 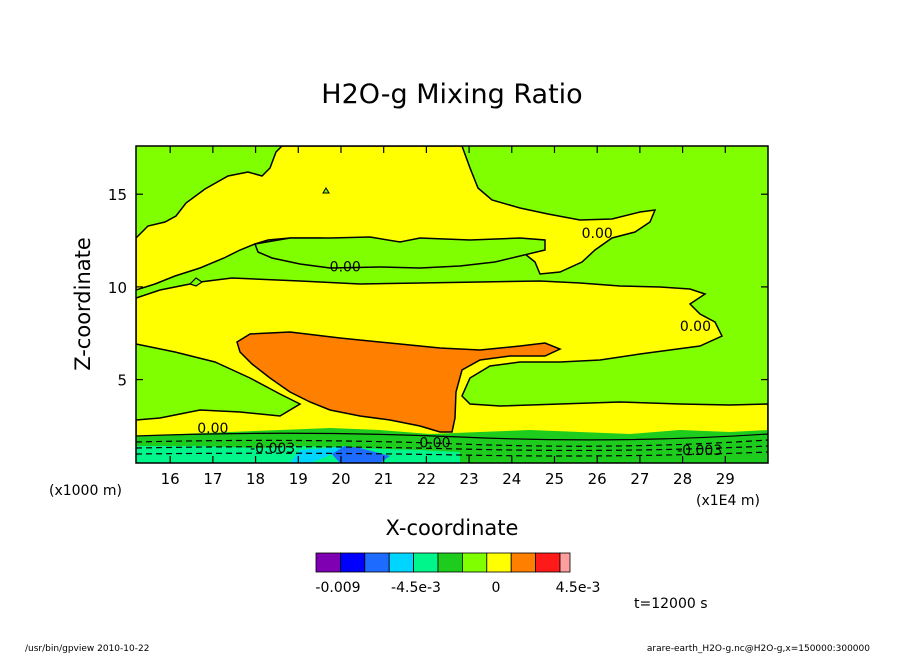 What do you see at coordinates (117, 195) in the screenshot?
I see `y-tick-label-2: 15` at bounding box center [117, 195].